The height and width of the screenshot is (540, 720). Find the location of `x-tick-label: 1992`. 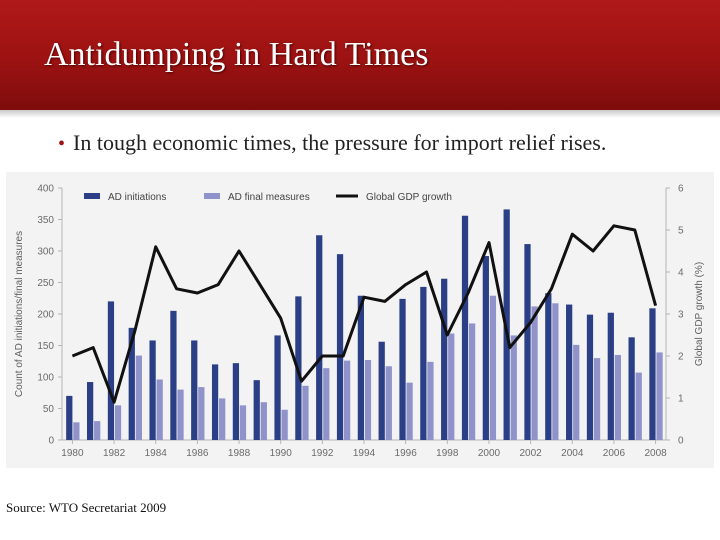

x-tick-label: 1992 is located at coordinates (322, 453).